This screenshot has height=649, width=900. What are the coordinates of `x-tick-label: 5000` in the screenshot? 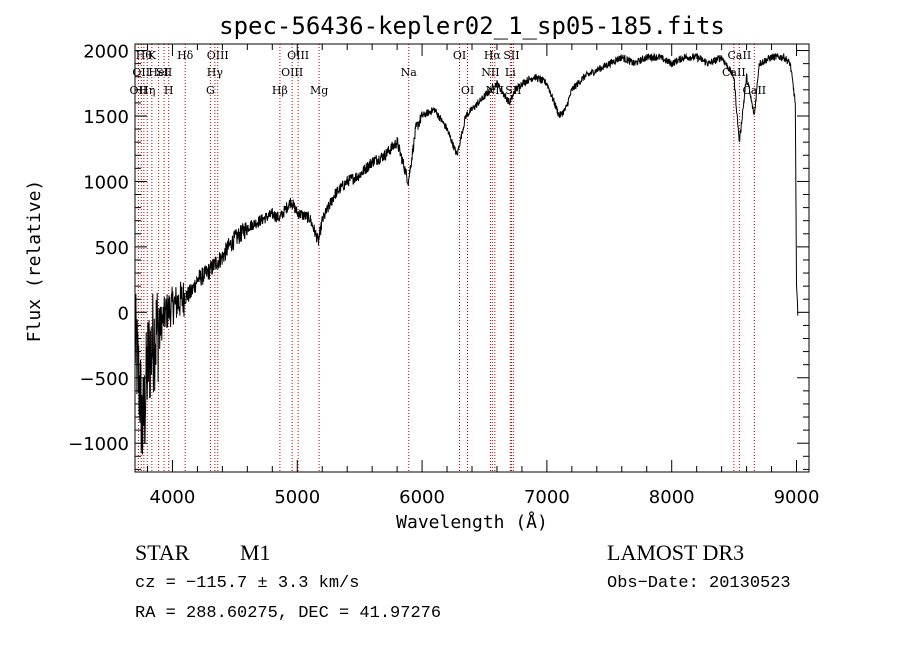 It's located at (297, 497).